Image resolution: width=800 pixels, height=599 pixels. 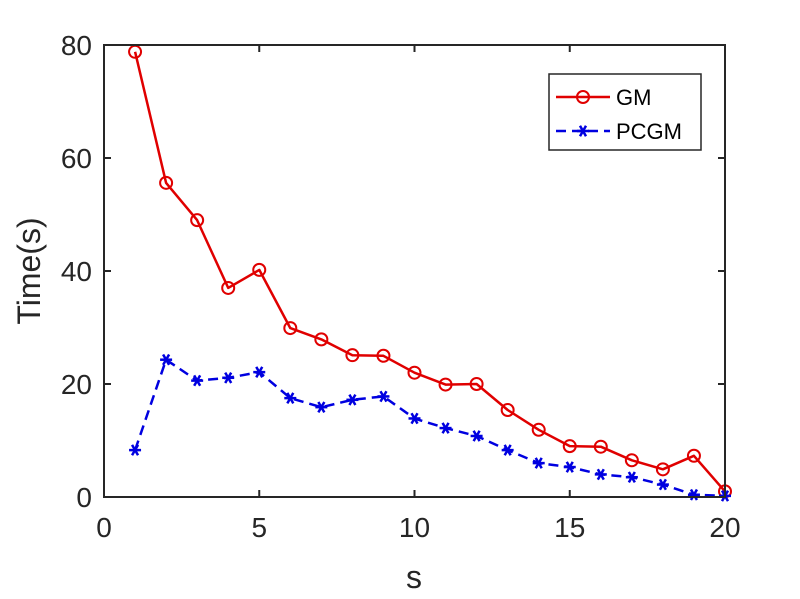 I want to click on x-tick-label: 0, so click(x=104, y=527).